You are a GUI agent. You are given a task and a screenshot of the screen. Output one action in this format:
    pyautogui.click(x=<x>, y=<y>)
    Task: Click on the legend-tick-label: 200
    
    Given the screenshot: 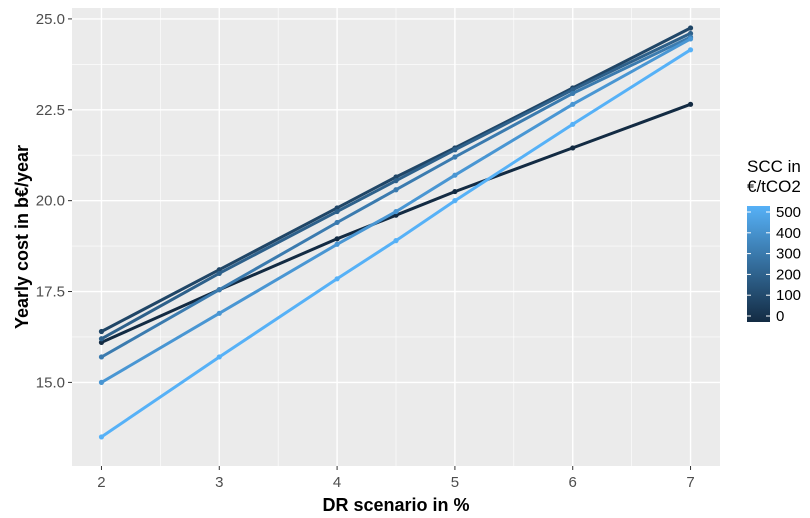 What is the action you would take?
    pyautogui.click(x=788, y=274)
    